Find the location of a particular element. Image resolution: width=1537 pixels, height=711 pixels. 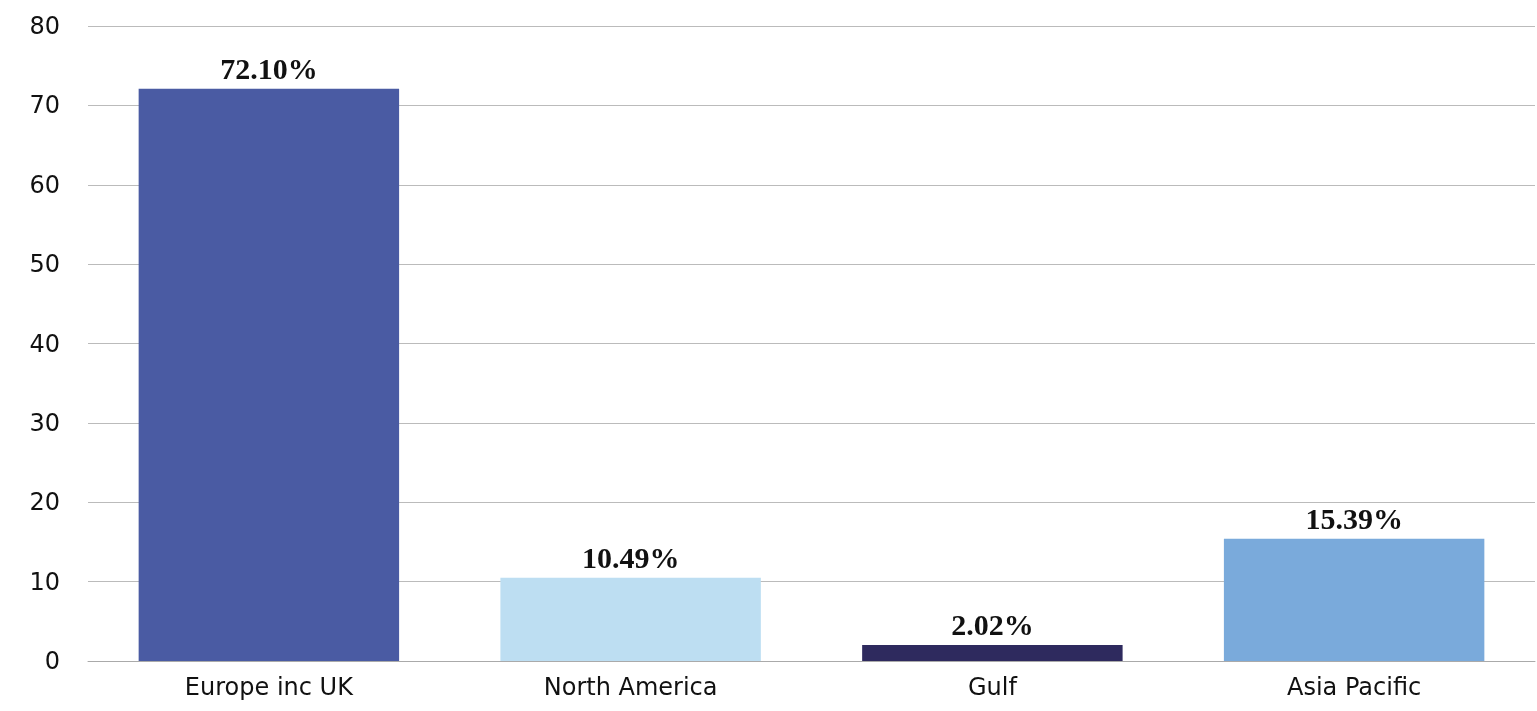

y-tick-label: 40 is located at coordinates (44, 343).